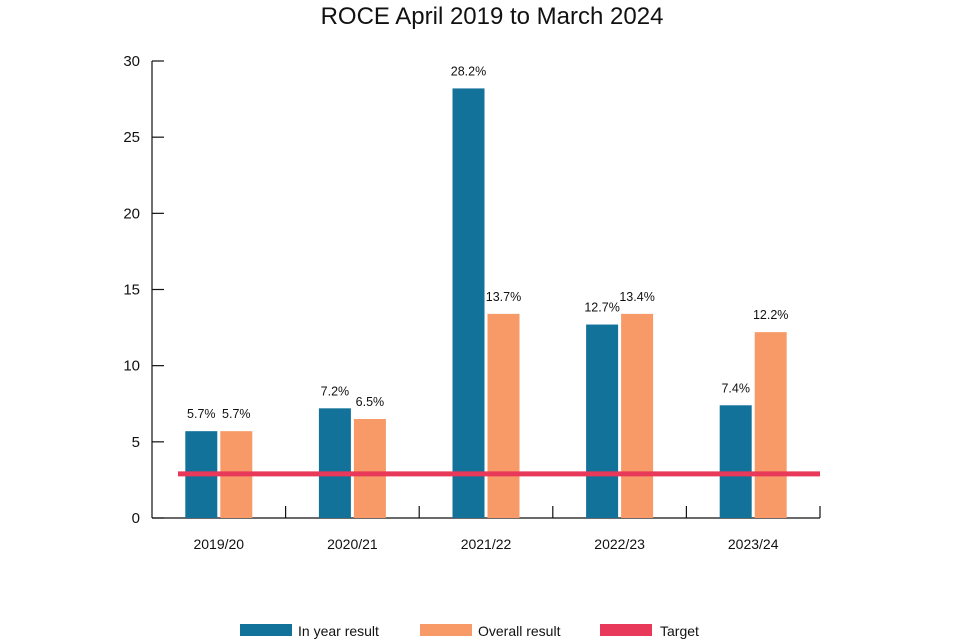  What do you see at coordinates (131, 290) in the screenshot?
I see `y-tick-label: 15` at bounding box center [131, 290].